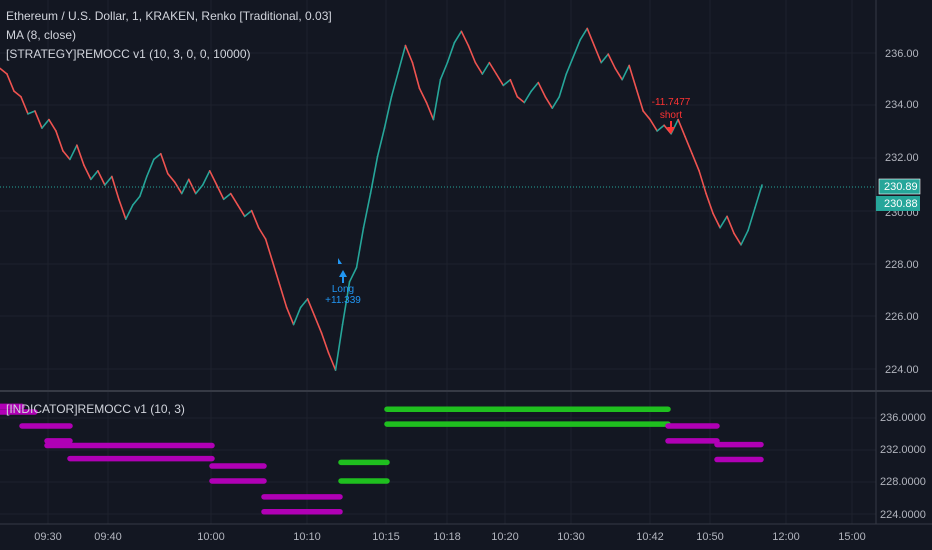 The image size is (932, 550). I want to click on time-tick-label: 15:00, so click(852, 537).